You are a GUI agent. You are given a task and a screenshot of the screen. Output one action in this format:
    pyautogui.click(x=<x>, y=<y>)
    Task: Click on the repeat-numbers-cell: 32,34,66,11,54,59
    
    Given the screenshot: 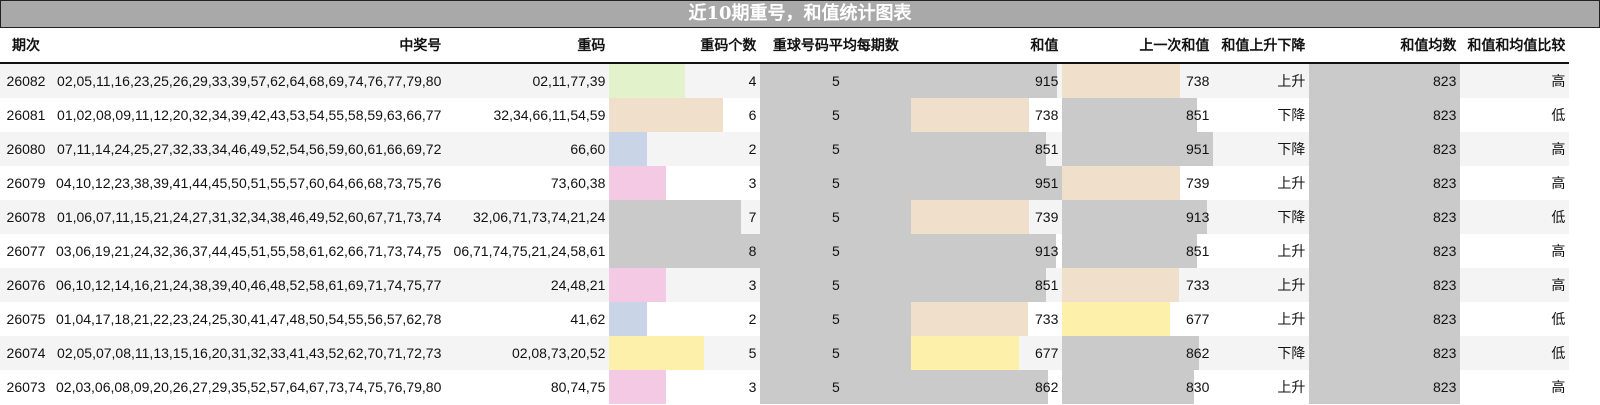 What is the action you would take?
    pyautogui.click(x=527, y=115)
    